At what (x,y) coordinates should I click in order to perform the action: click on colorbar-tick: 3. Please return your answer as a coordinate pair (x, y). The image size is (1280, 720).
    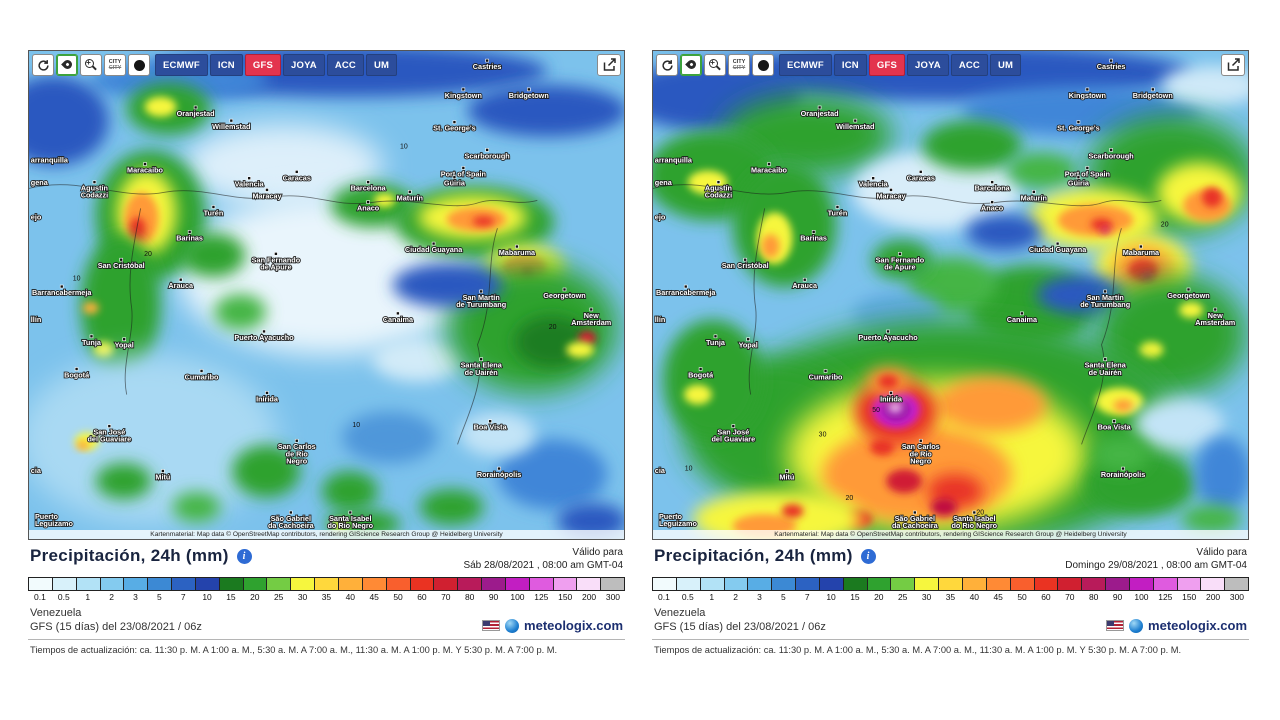
    Looking at the image, I should click on (135, 597).